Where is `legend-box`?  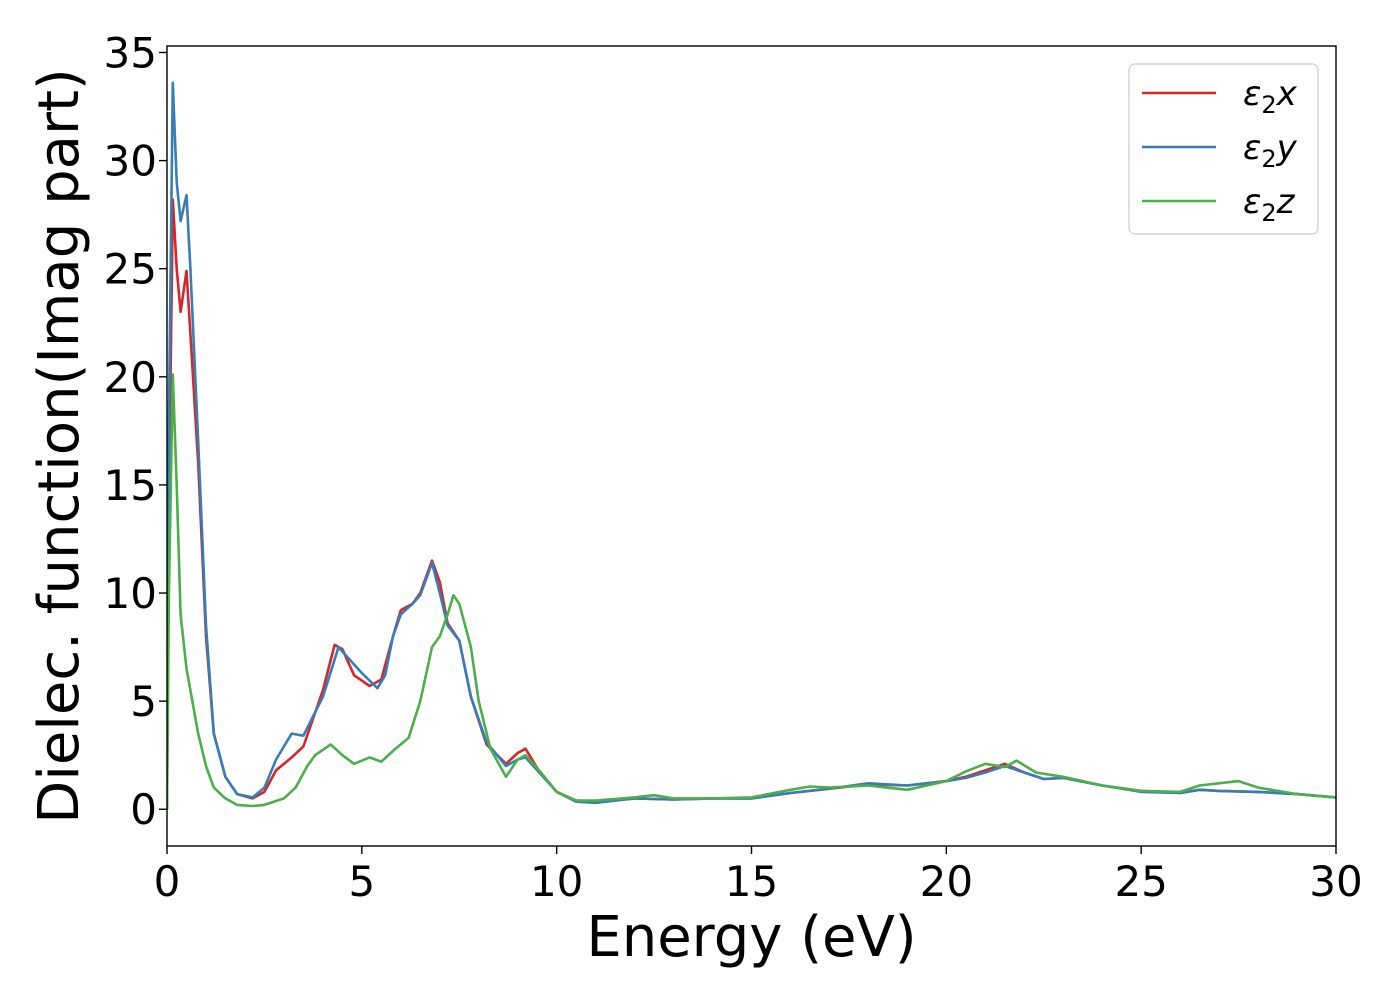 legend-box is located at coordinates (1223, 149).